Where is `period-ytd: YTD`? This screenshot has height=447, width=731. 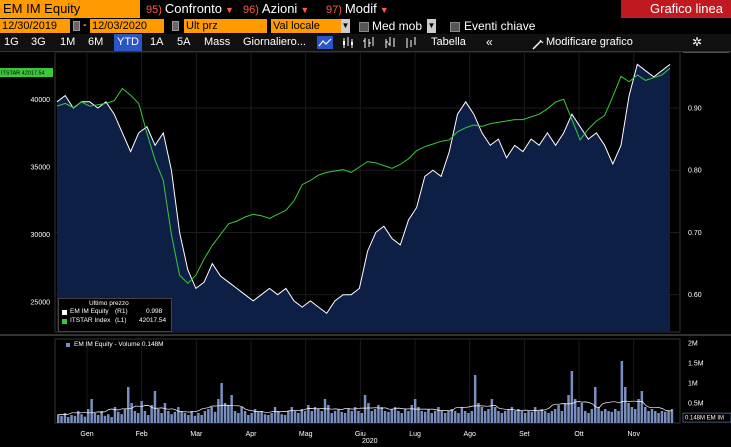
period-ytd: YTD is located at coordinates (128, 42).